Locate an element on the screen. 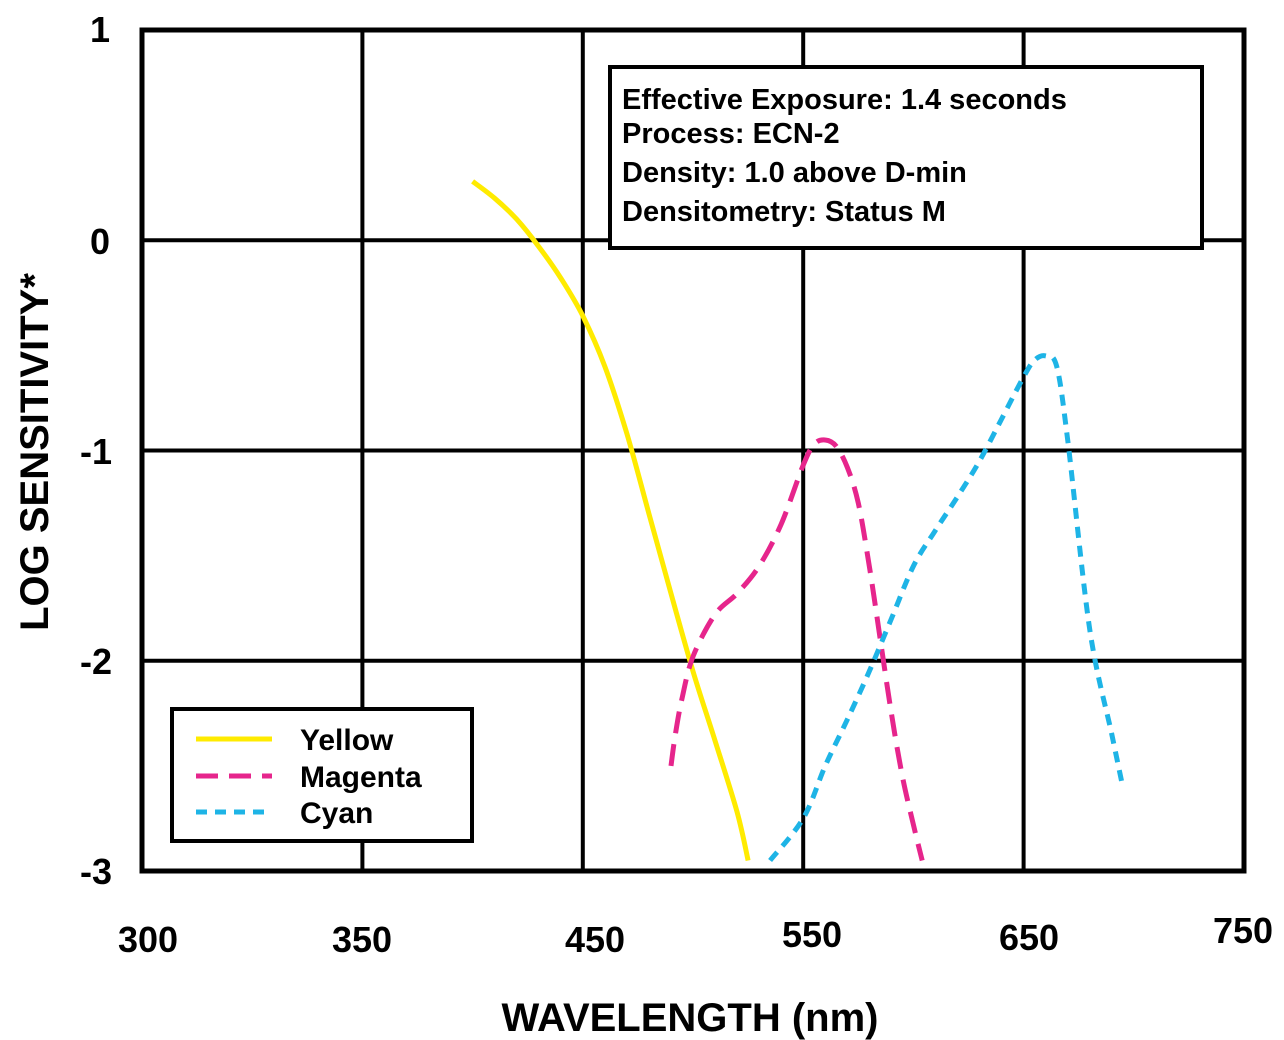 The width and height of the screenshot is (1284, 1040). y-tick-label: -1 is located at coordinates (96, 451).